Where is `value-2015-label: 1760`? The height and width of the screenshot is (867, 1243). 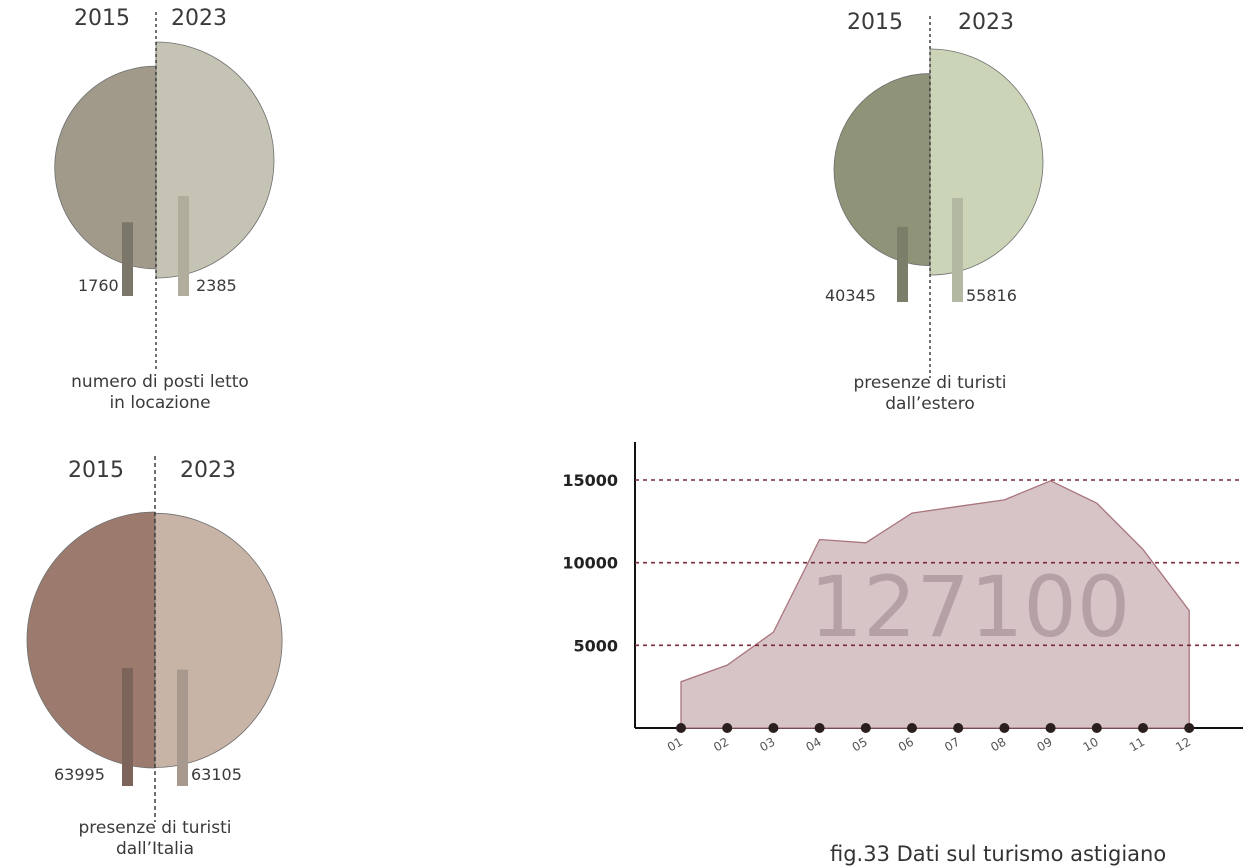
value-2015-label: 1760 is located at coordinates (98, 285).